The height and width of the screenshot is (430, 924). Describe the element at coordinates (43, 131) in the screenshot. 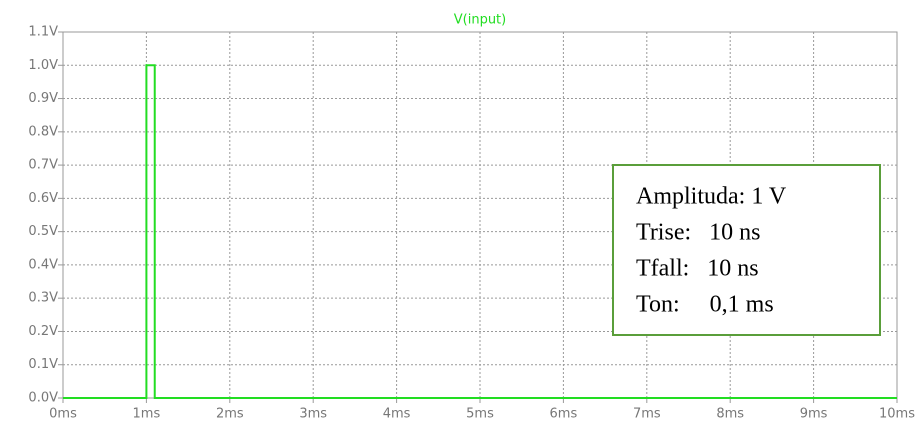

I see `y-tick-label: 0.8V` at that location.